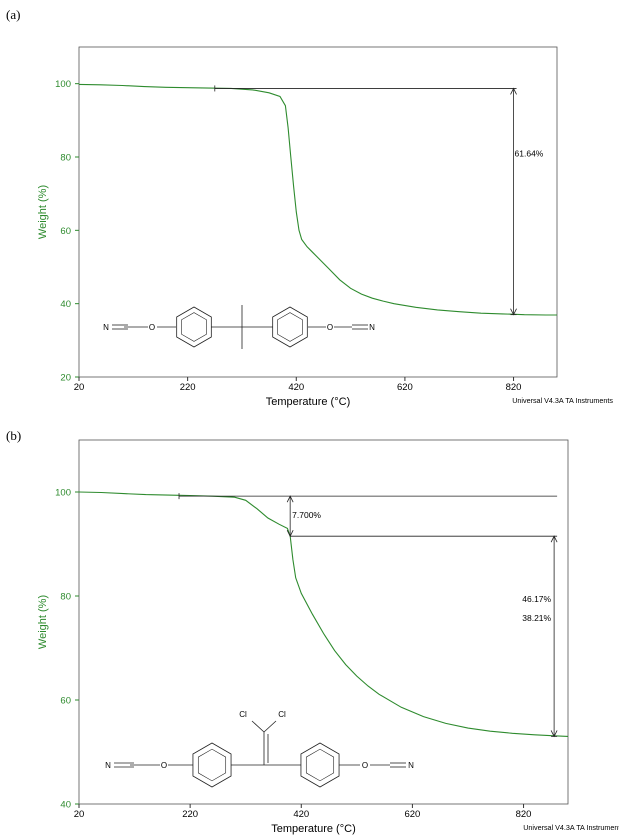  What do you see at coordinates (554, 734) in the screenshot?
I see `step2-arrow-head-down` at bounding box center [554, 734].